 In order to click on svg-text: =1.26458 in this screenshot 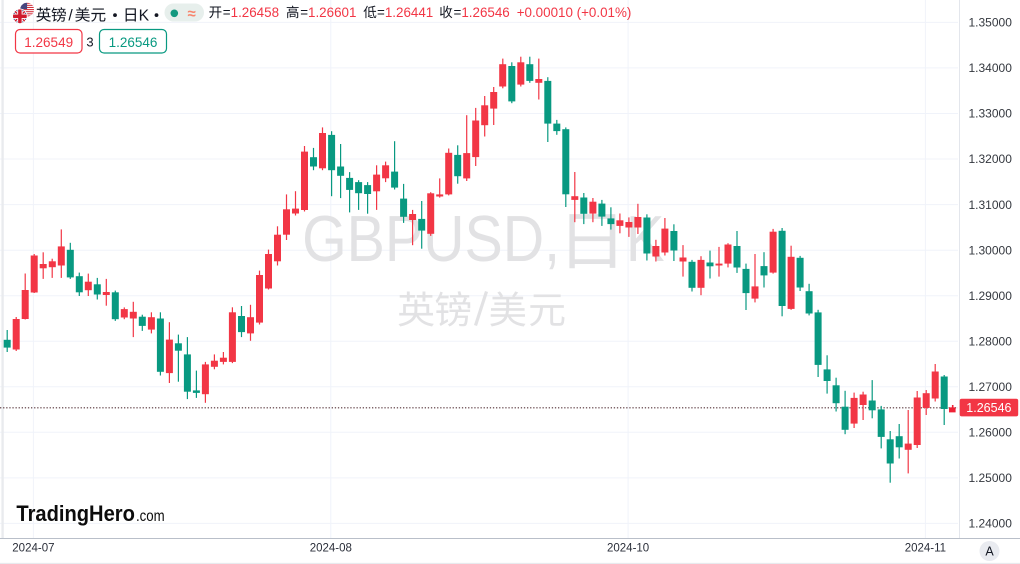, I will do `click(251, 12)`.